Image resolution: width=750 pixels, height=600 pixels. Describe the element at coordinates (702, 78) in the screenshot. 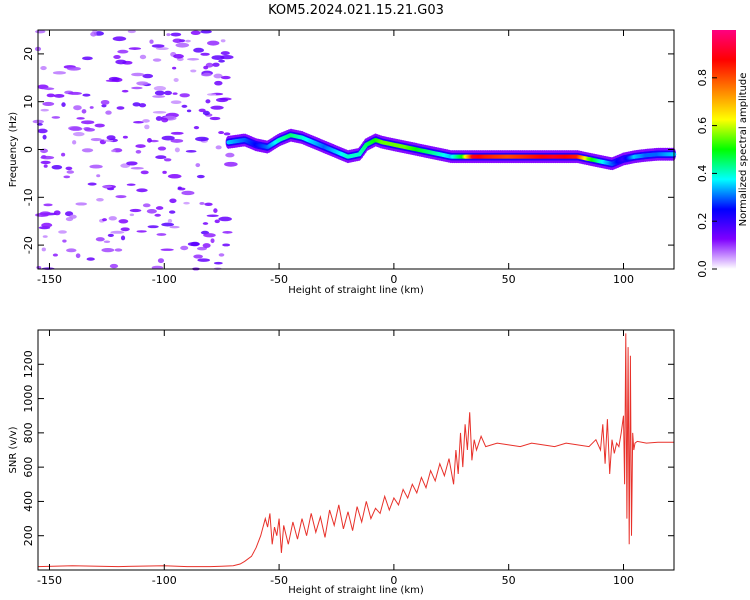

I see `colorbar-tick-label: 0.8` at that location.